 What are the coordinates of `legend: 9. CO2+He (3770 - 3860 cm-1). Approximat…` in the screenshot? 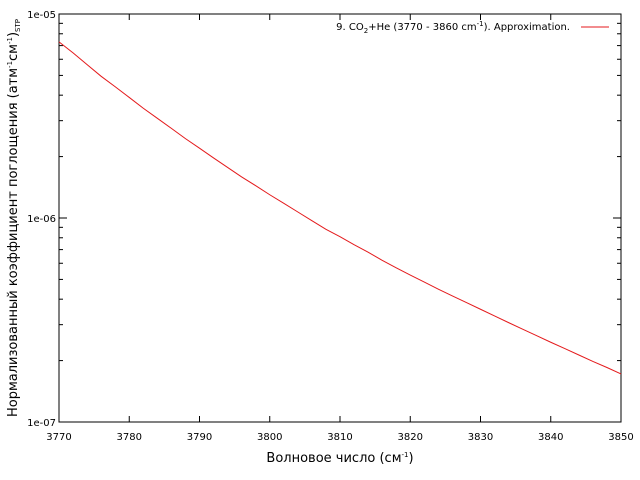 It's located at (472, 27).